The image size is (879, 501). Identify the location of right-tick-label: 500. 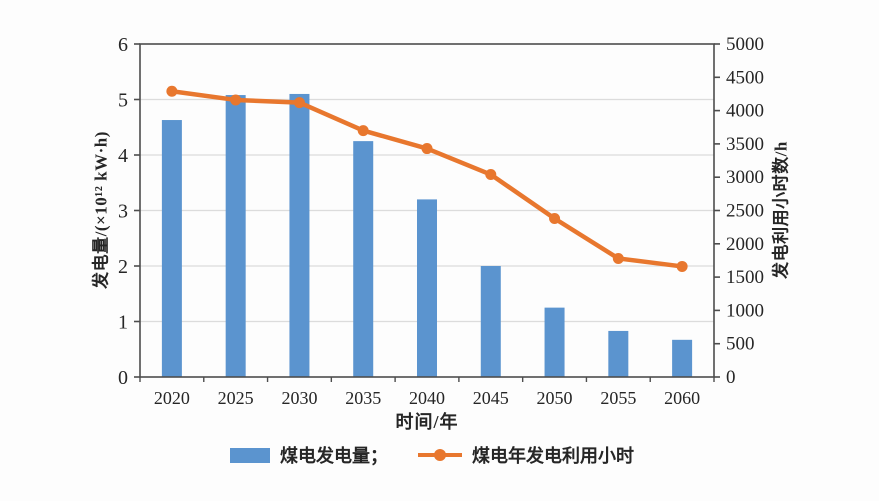
(740, 344).